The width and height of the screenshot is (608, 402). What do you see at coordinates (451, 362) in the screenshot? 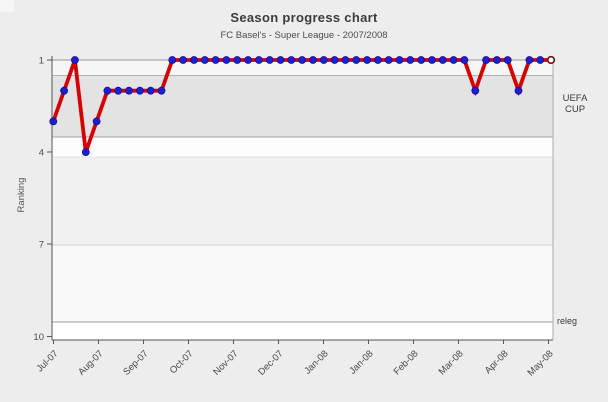
I see `x-tick-label: Mar-08` at bounding box center [451, 362].